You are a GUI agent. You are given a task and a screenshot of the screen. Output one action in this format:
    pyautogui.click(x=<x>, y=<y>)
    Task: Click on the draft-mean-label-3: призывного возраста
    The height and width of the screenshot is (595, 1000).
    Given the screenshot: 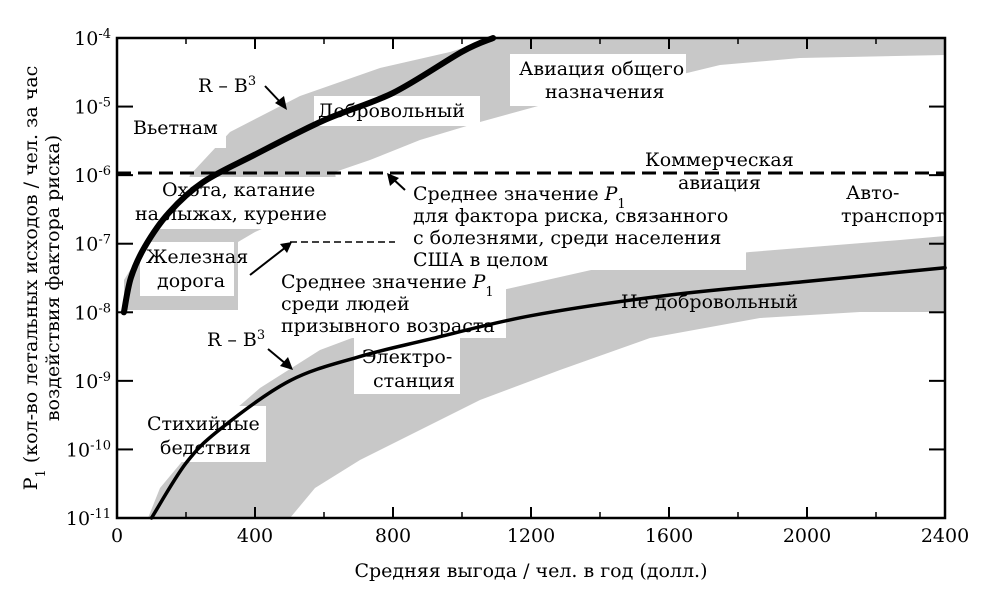 What is the action you would take?
    pyautogui.click(x=388, y=326)
    